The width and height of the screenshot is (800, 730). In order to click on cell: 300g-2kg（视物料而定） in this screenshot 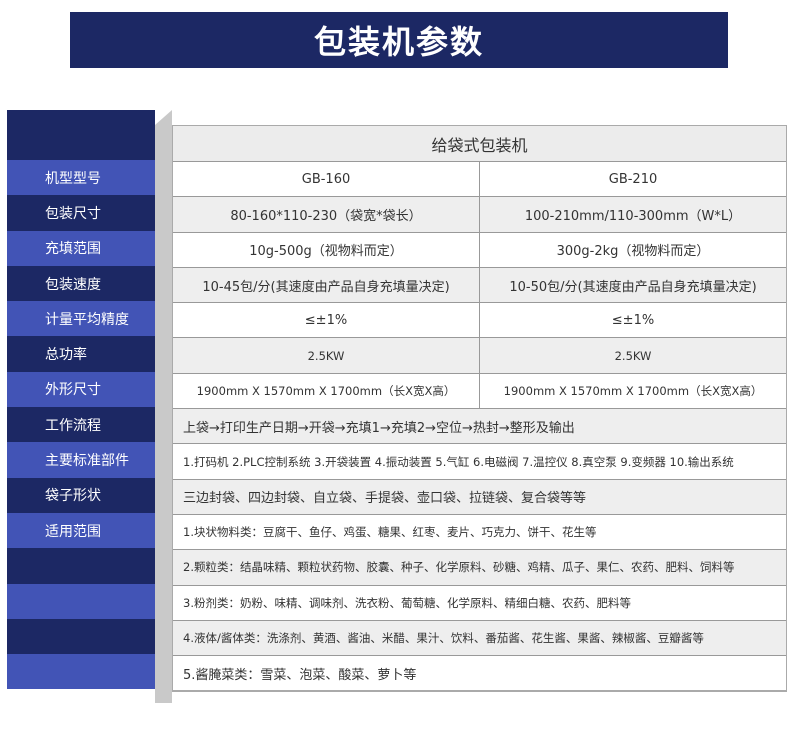, I will do `click(632, 249)`.